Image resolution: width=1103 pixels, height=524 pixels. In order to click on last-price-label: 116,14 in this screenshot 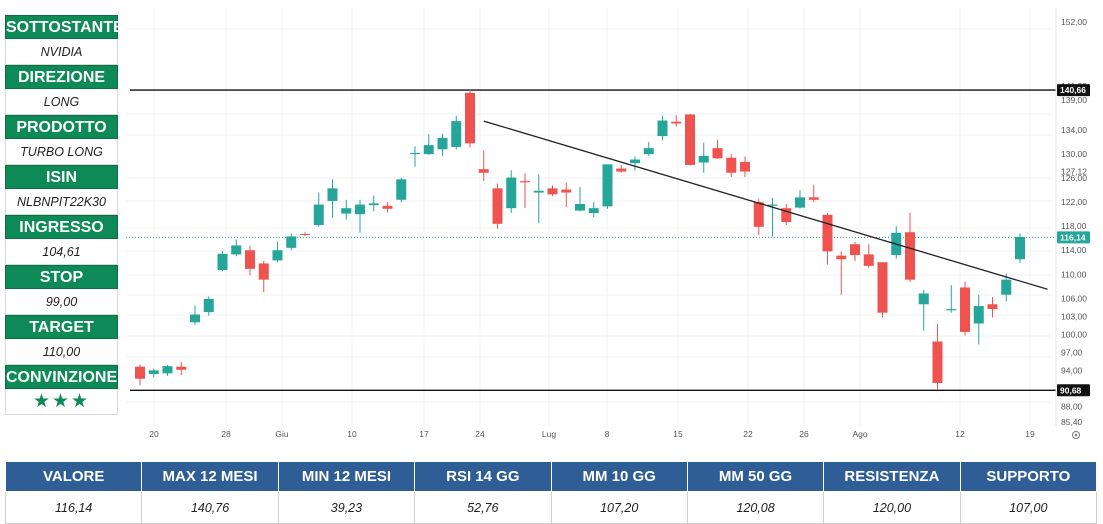, I will do `click(1073, 237)`.